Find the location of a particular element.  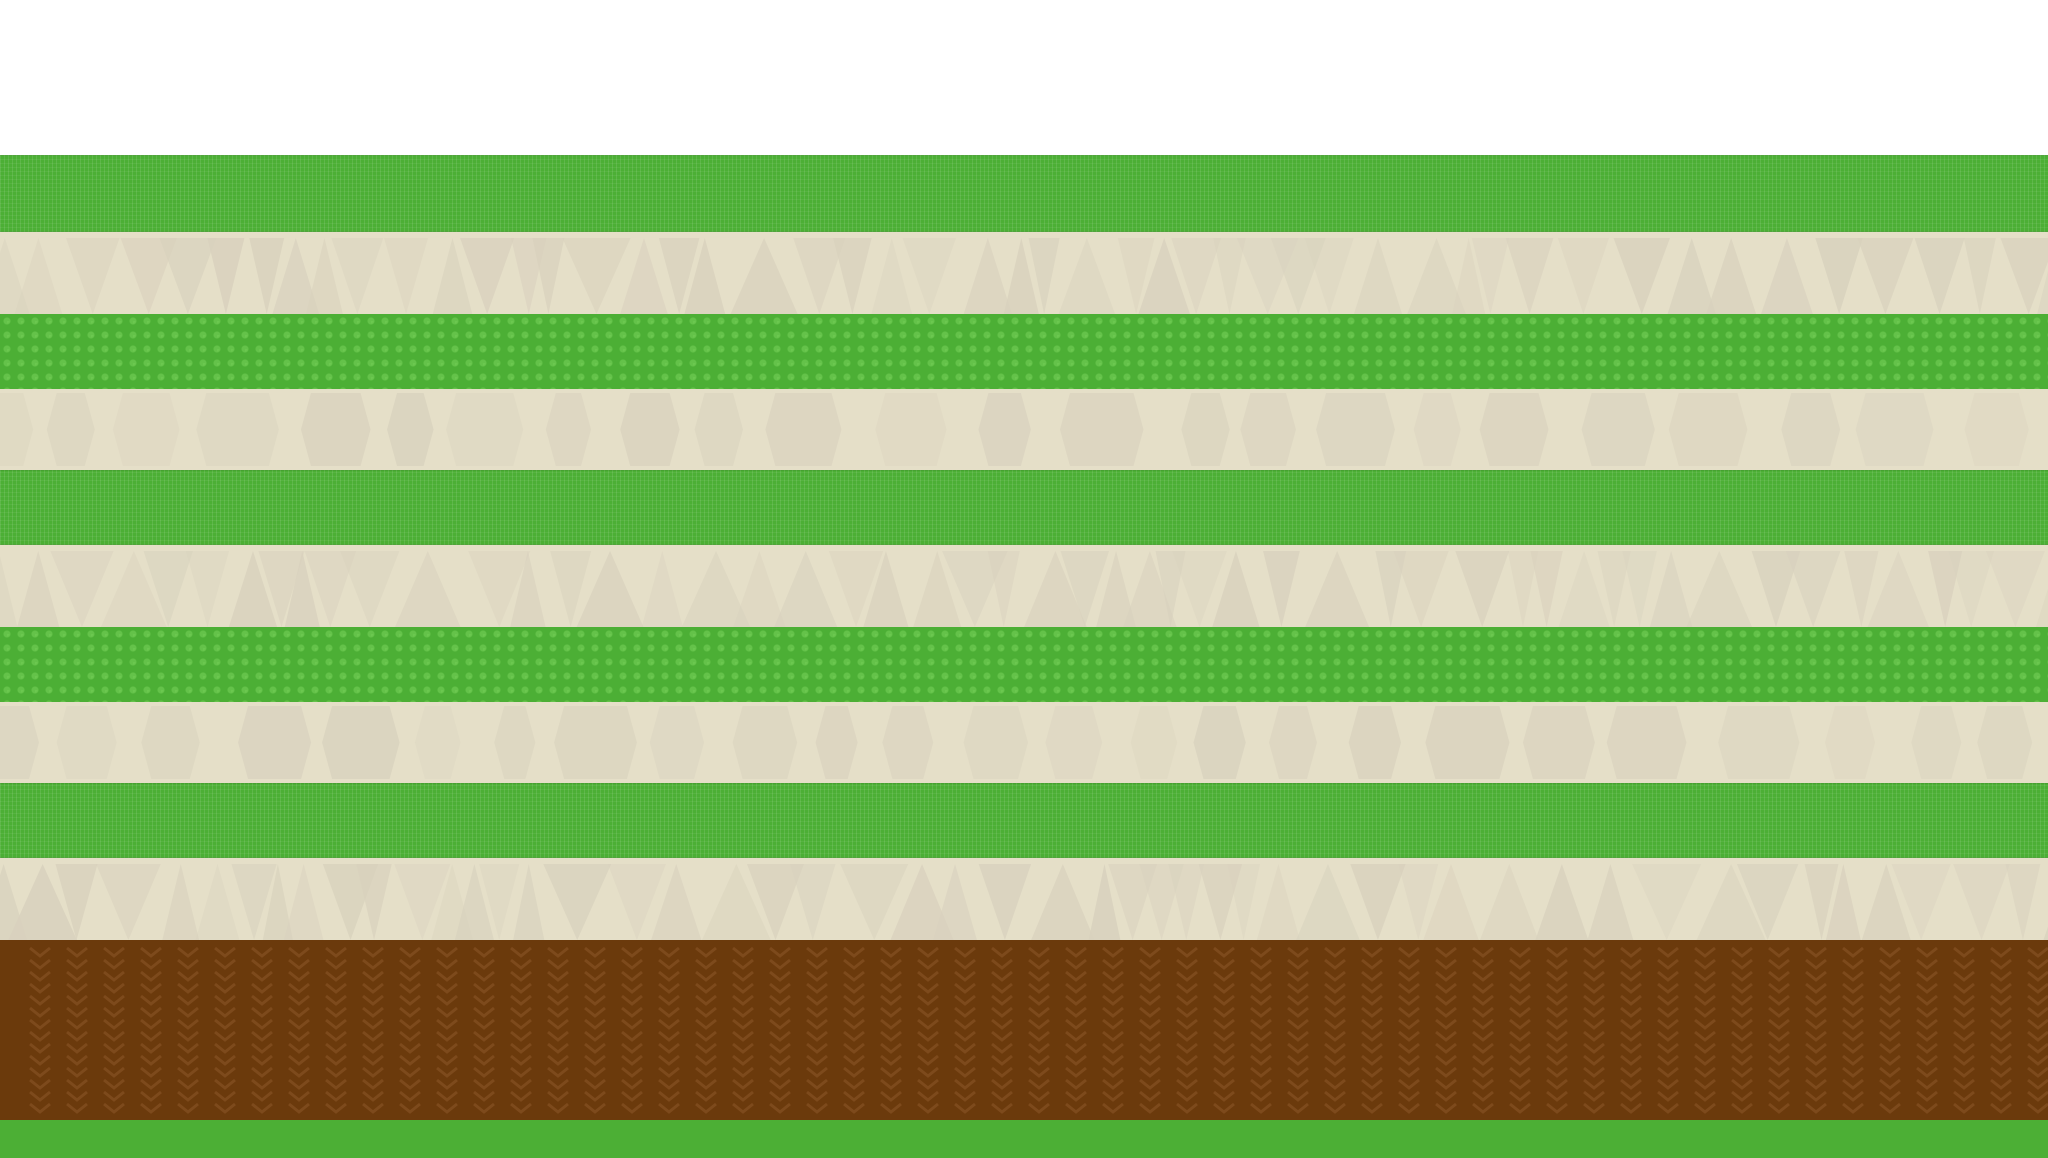

sand-hexagon-pattern is located at coordinates (1014, 429).